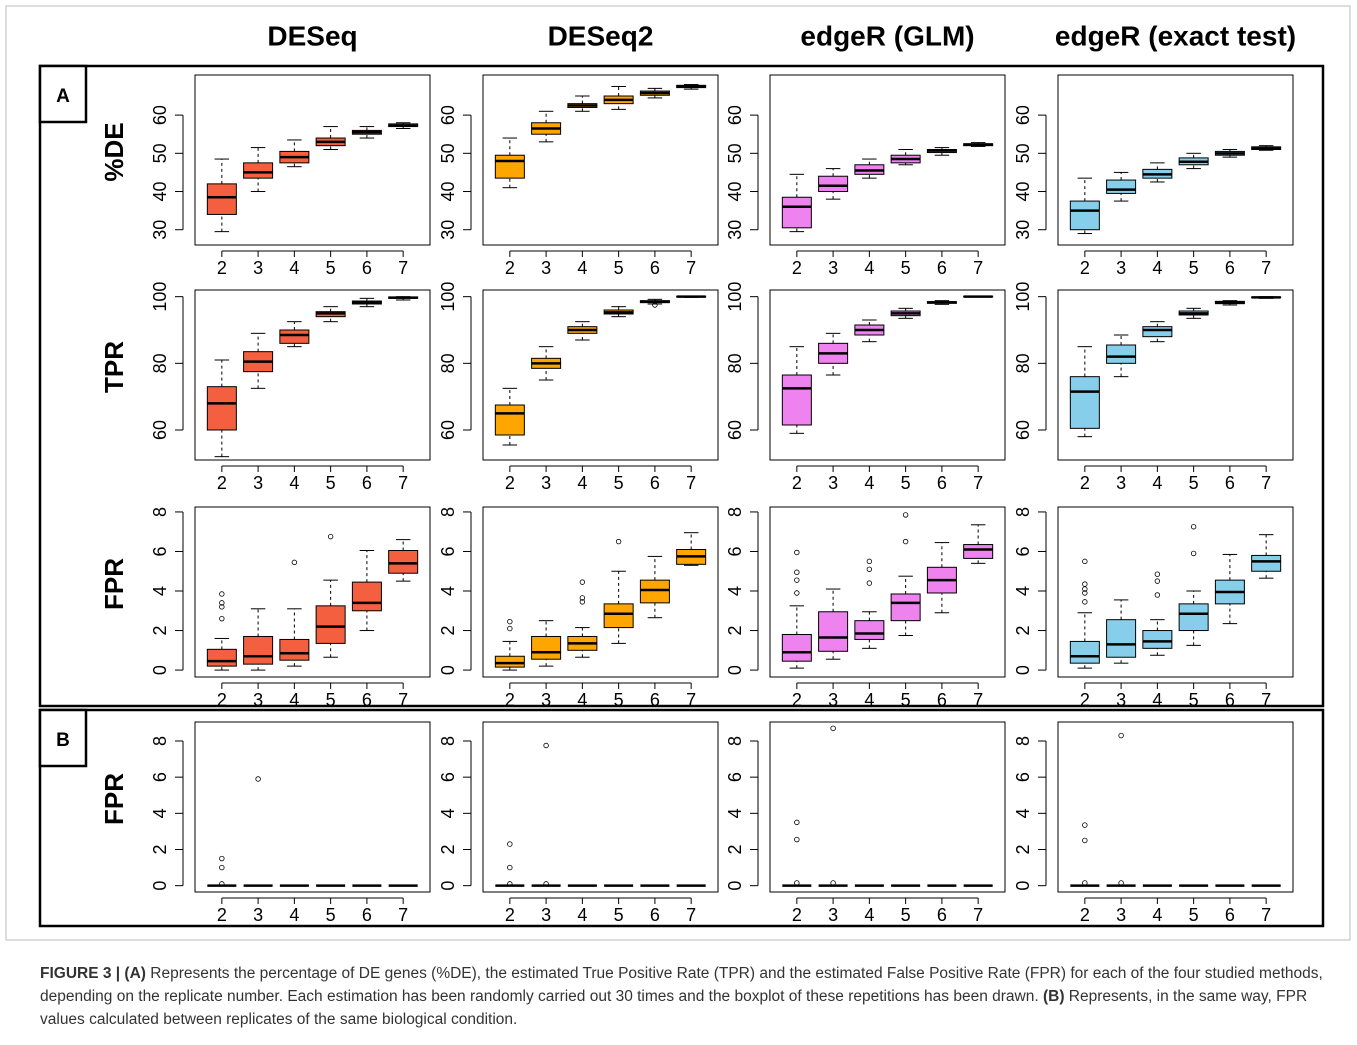  I want to click on section-label-box, so click(63, 94).